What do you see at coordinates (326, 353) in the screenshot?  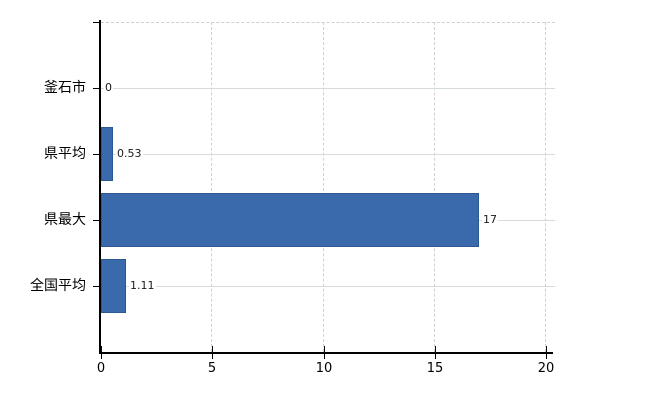 I see `x-axis-line` at bounding box center [326, 353].